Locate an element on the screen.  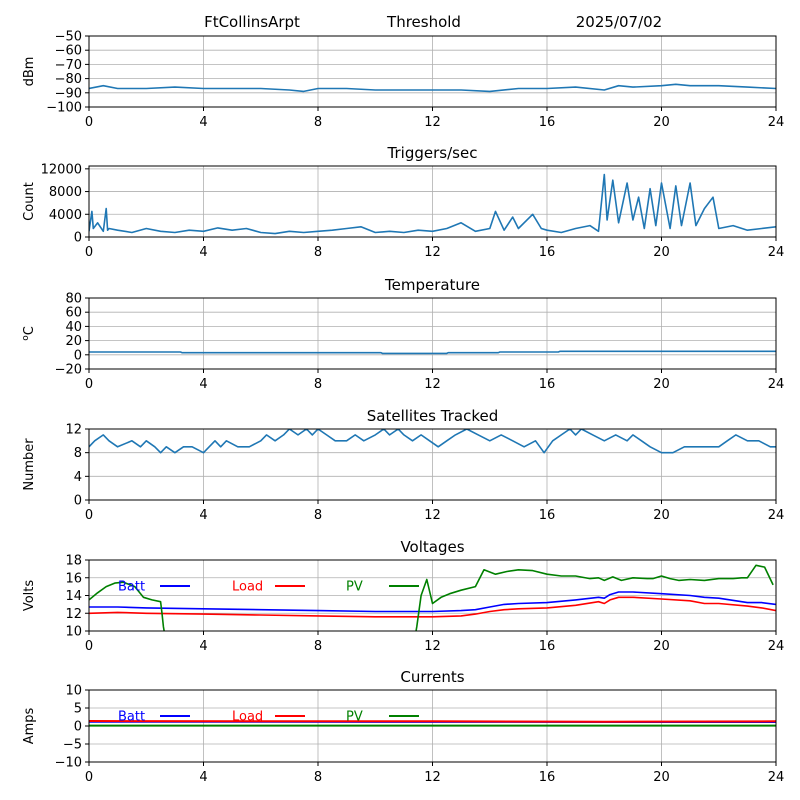
y-tick-label: 4 is located at coordinates (78, 477).